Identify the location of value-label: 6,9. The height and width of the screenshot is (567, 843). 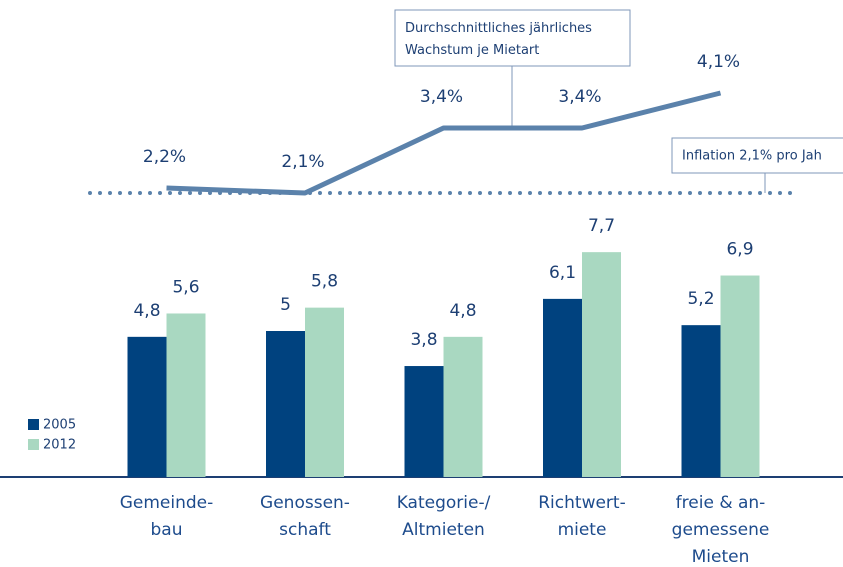
(739, 250).